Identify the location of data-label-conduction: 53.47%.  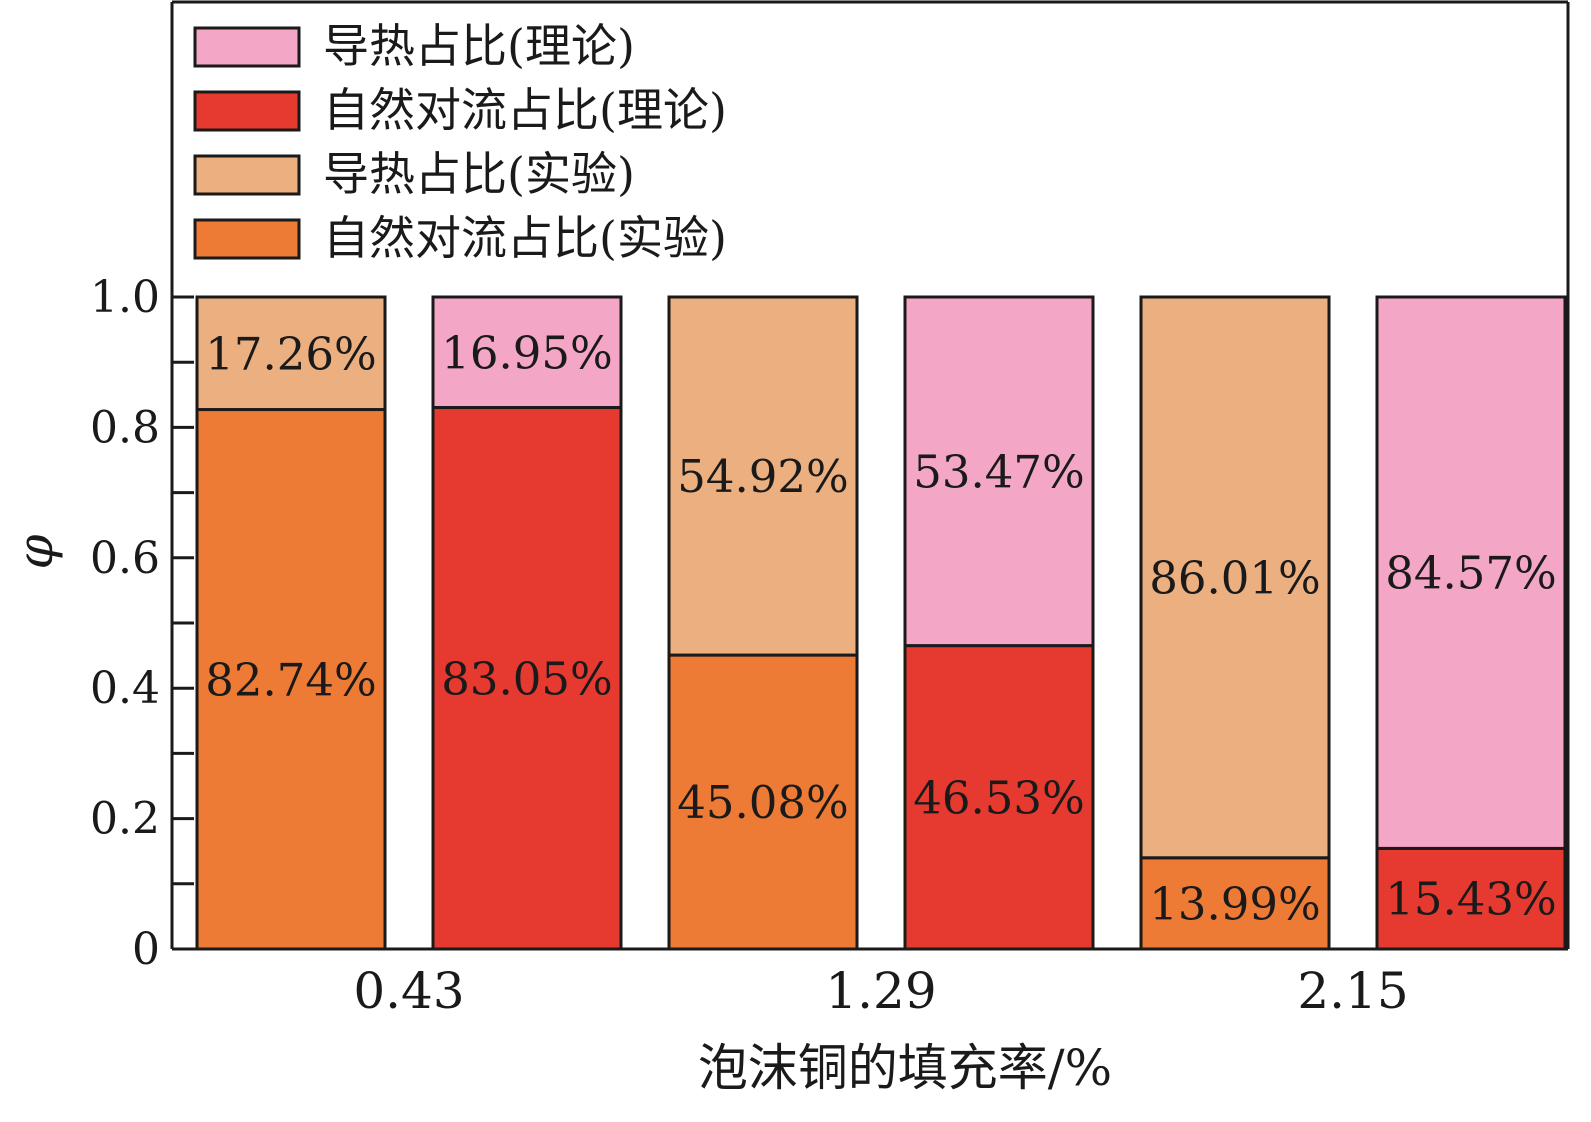
(999, 471).